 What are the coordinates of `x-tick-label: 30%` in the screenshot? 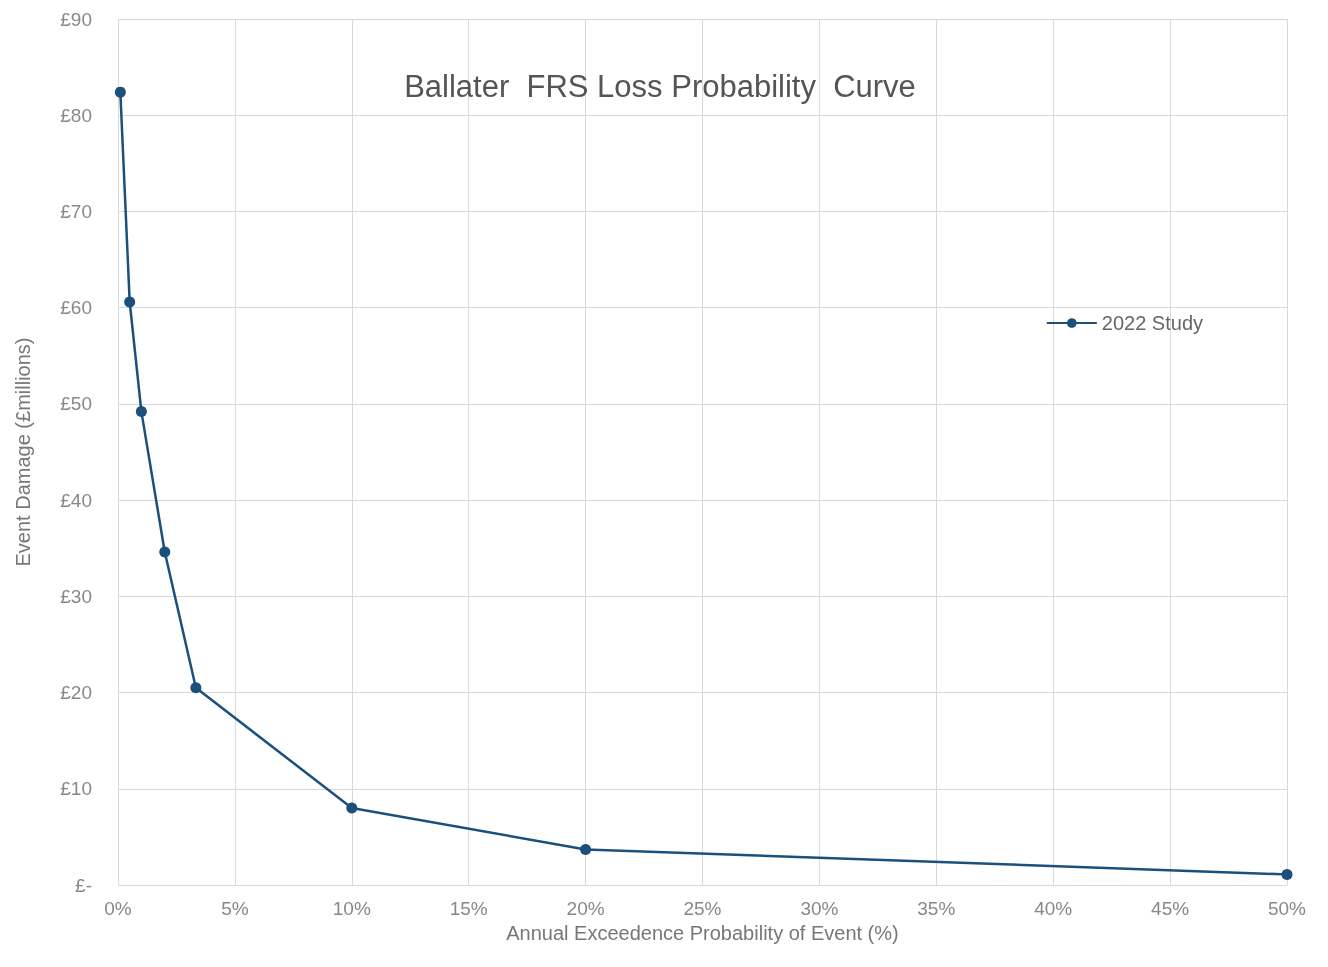 It's located at (819, 908).